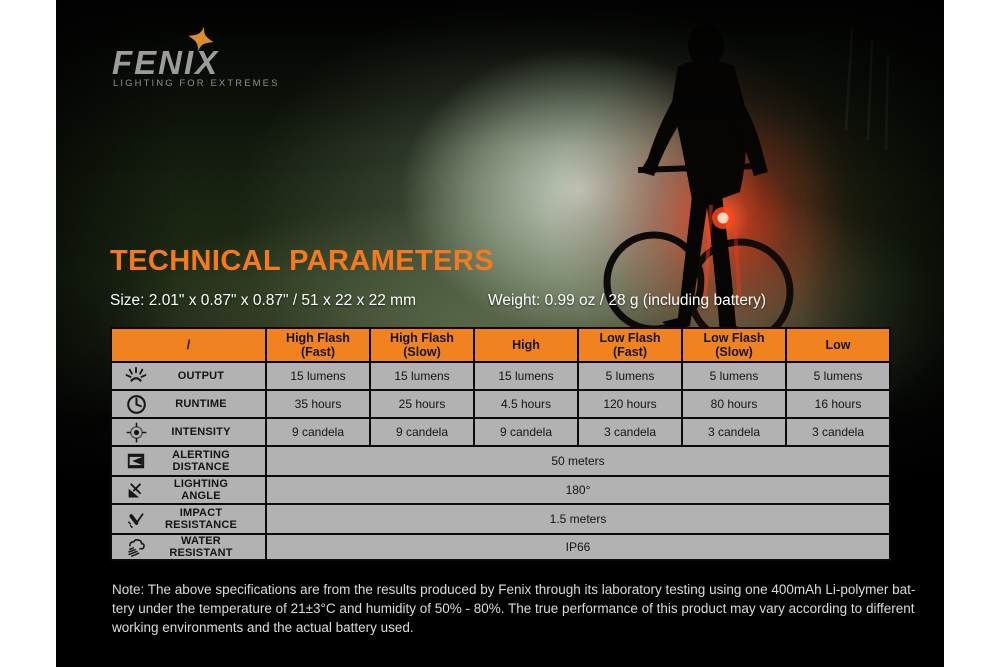 The image size is (1000, 667). I want to click on value-cell: 16 hours, so click(838, 404).